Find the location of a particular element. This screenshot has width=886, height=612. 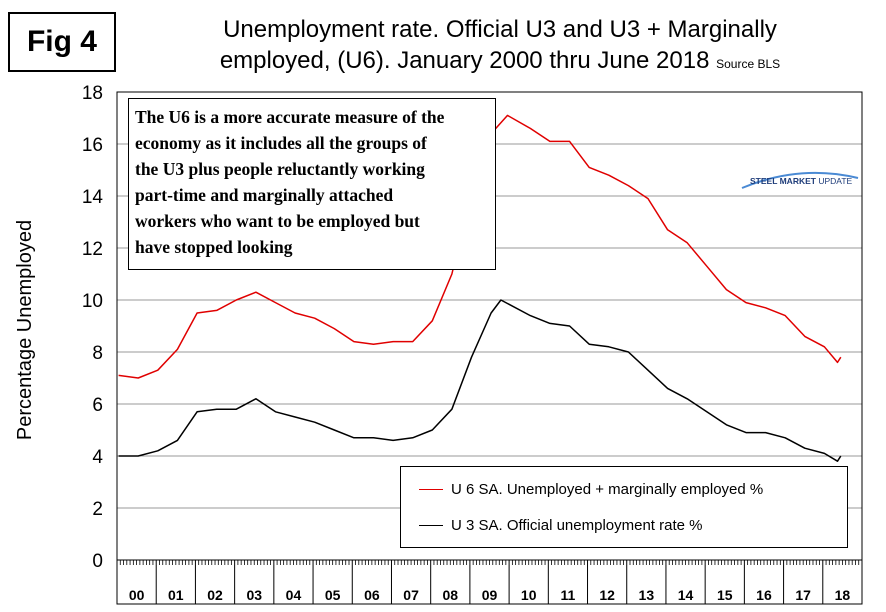

y-axis-label: Percentage Unemployed is located at coordinates (25, 330).